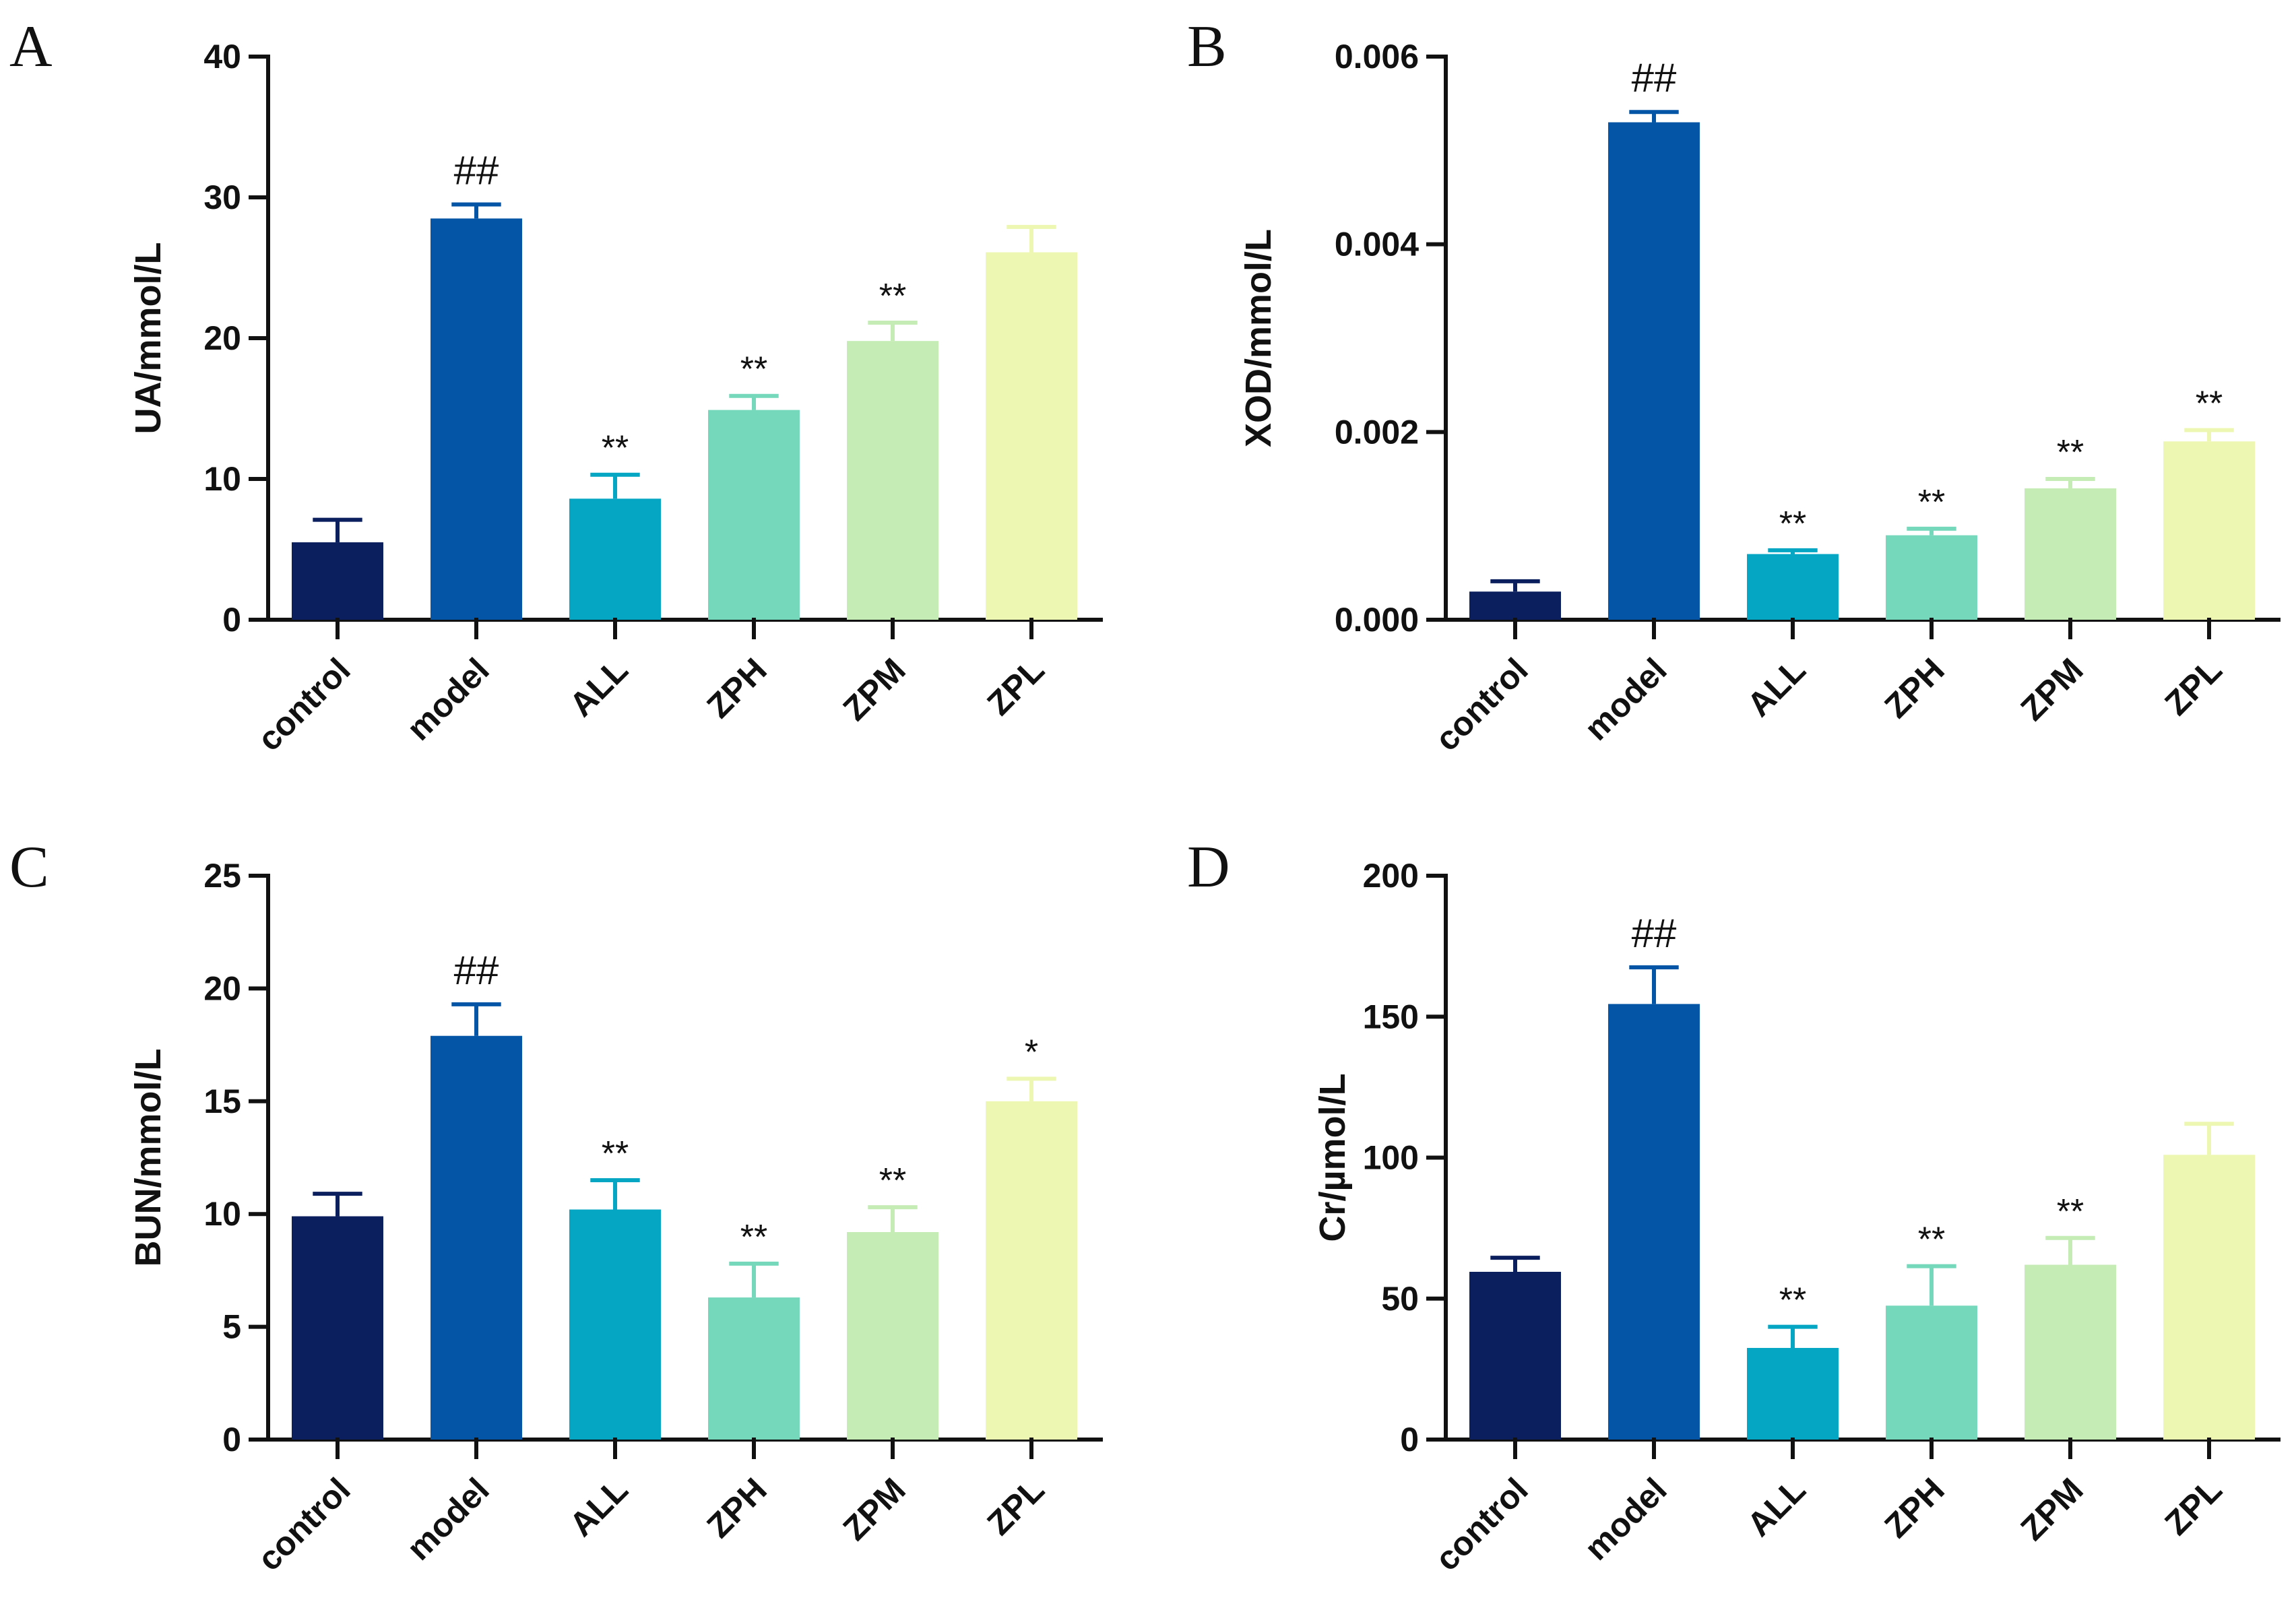 This screenshot has height=1612, width=2296. What do you see at coordinates (29, 868) in the screenshot?
I see `panel-letter: C` at bounding box center [29, 868].